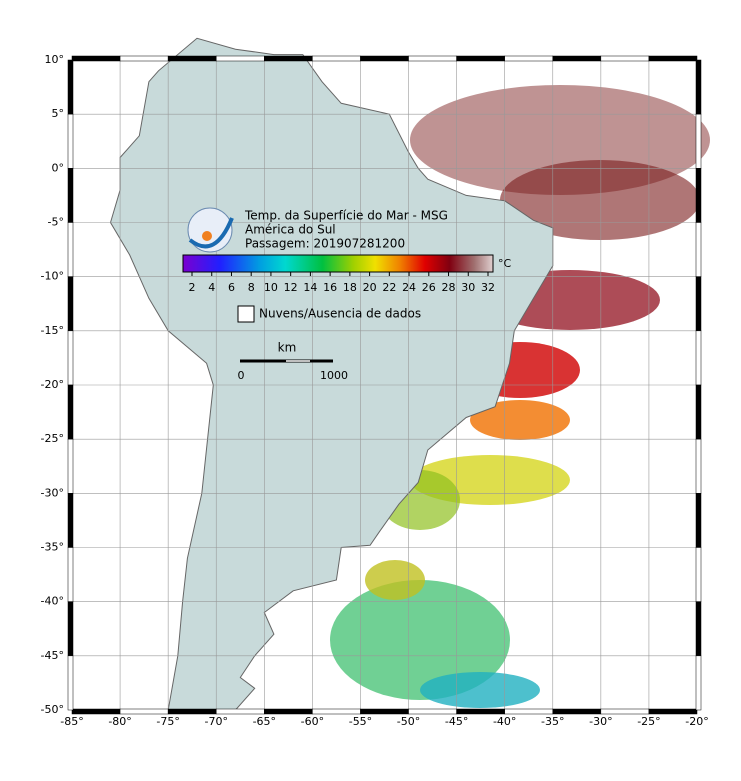 This screenshot has width=741, height=781. What do you see at coordinates (552, 721) in the screenshot?
I see `lon-label: -35°` at bounding box center [552, 721].